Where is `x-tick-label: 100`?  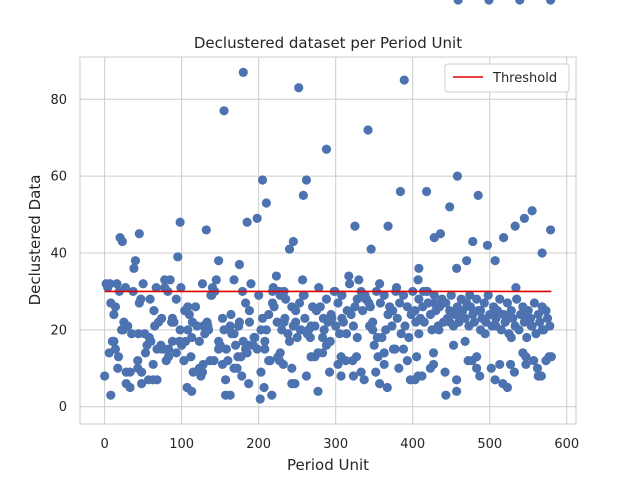 x-tick-label: 100 is located at coordinates (181, 444).